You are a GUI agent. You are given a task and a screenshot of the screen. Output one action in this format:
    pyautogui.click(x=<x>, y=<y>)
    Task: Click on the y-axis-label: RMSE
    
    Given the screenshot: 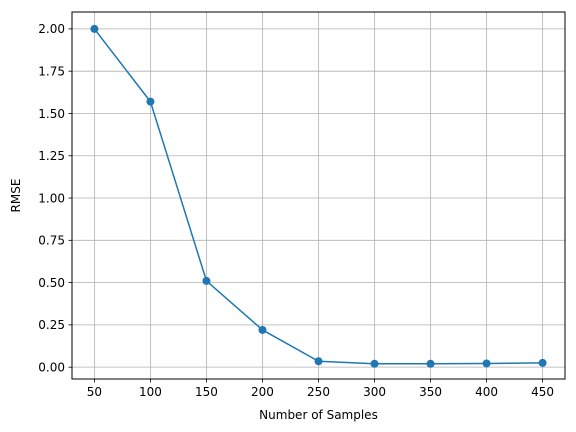 What is the action you would take?
    pyautogui.click(x=16, y=196)
    